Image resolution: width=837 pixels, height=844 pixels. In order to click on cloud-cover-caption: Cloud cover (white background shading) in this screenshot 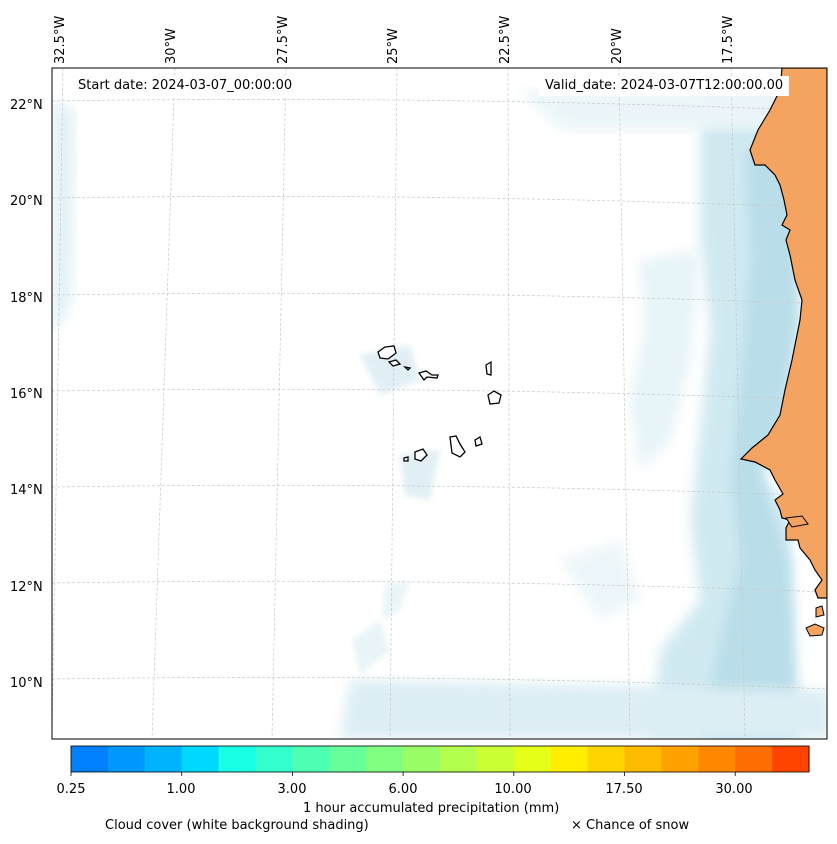, I will do `click(237, 825)`.